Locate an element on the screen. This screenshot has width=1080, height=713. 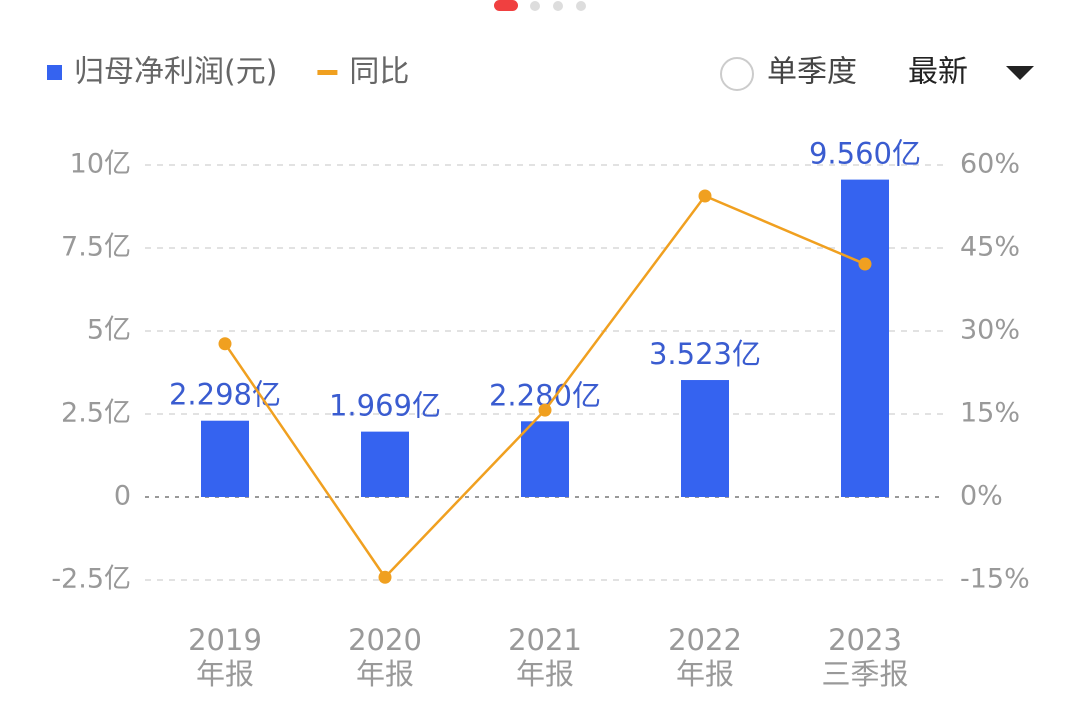
y2-tick-label: 45% is located at coordinates (990, 247).